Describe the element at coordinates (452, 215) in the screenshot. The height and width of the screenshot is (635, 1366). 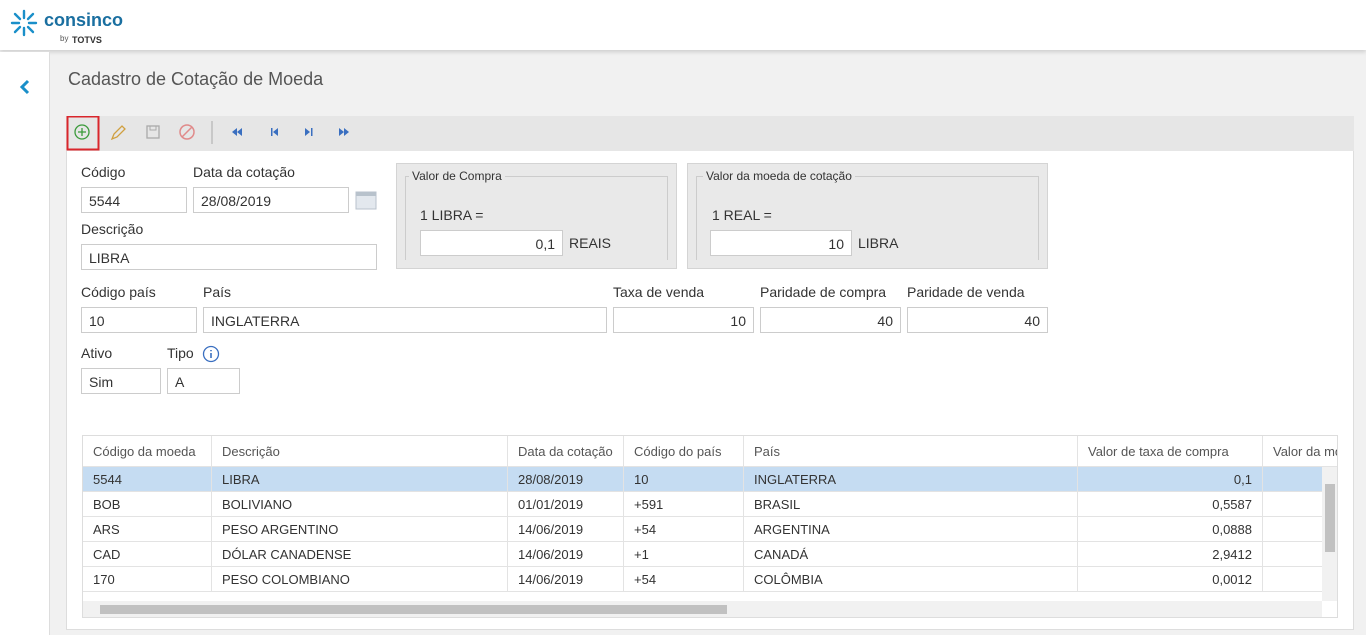
I see `group-text: 1 LIBRA =` at that location.